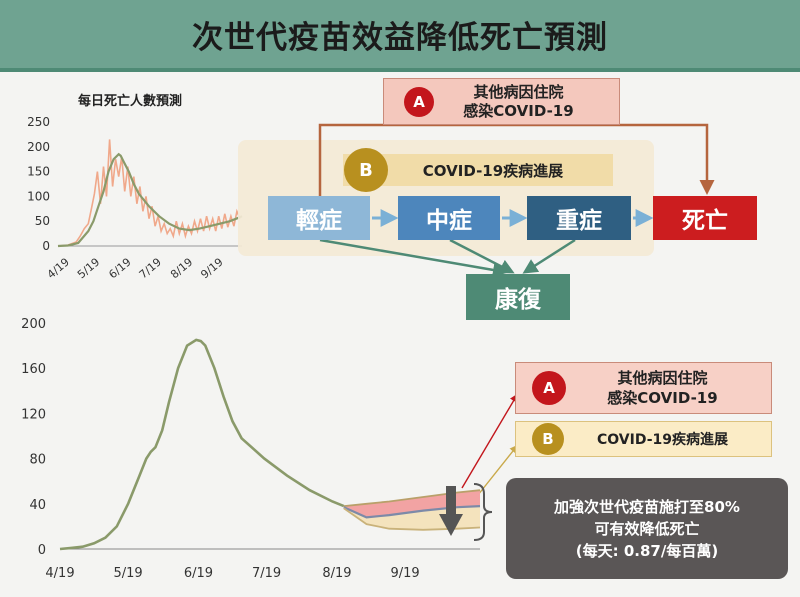 This screenshot has width=800, height=597. Describe the element at coordinates (549, 256) in the screenshot. I see `arrow-severe-to-recovery` at that location.